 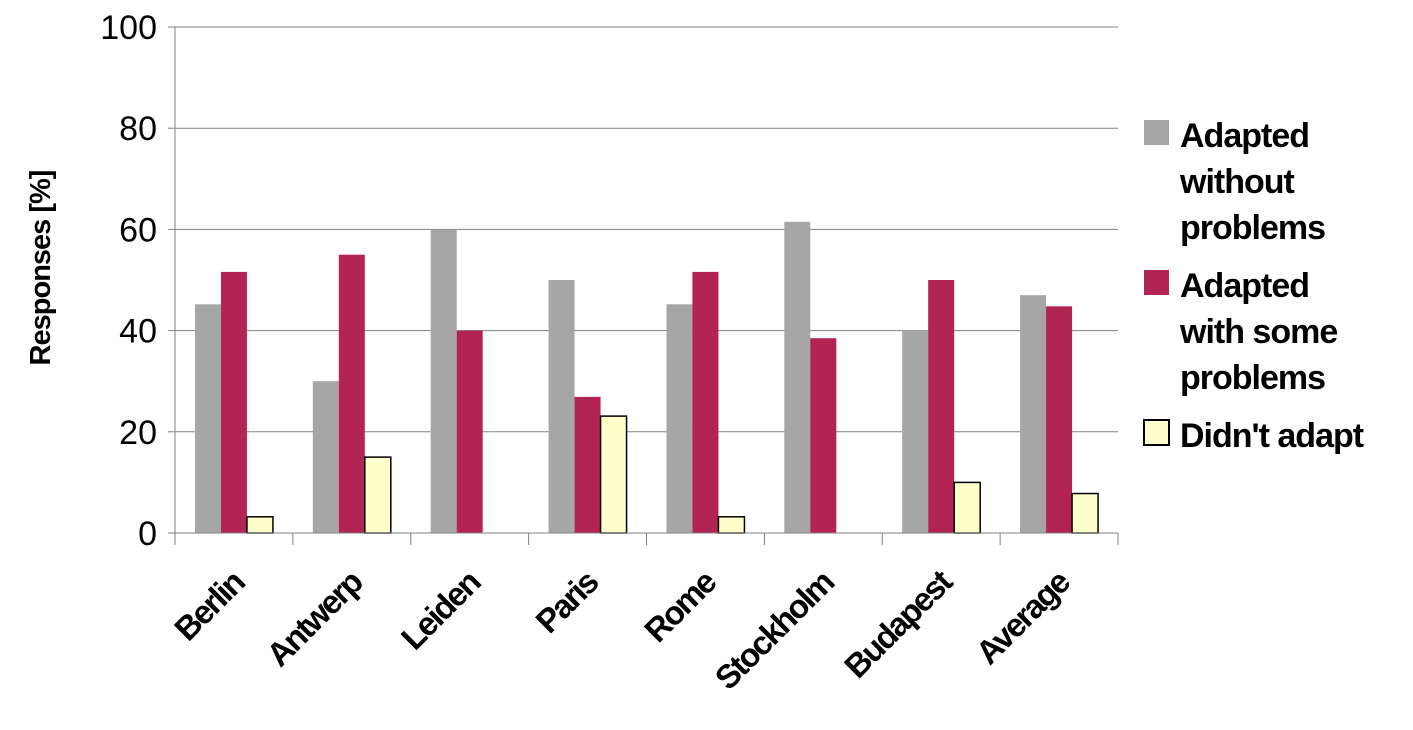 What do you see at coordinates (147, 534) in the screenshot?
I see `y-tick-label: 0` at bounding box center [147, 534].